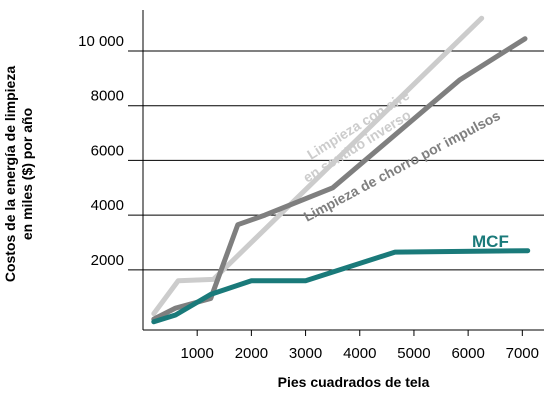 This screenshot has width=557, height=394. I want to click on y-axis-label-line-2: en miles ($) por año, so click(27, 174).